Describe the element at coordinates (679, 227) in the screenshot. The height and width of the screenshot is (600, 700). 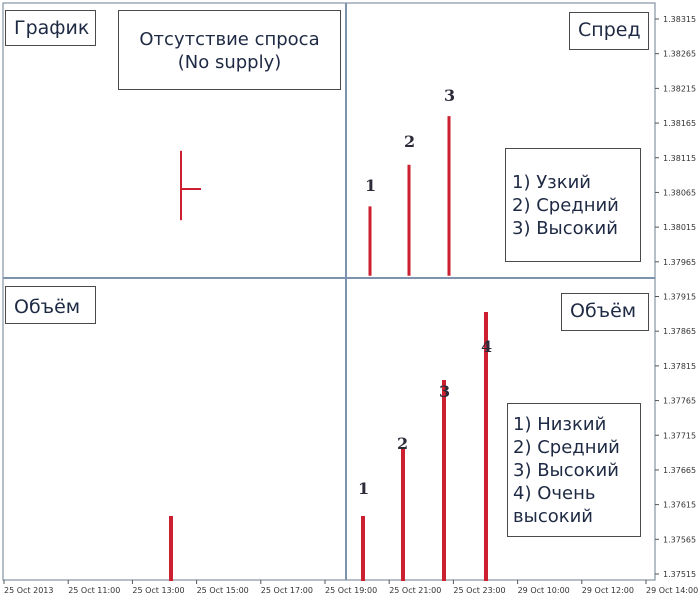
I see `price-tick-label: 1.38015` at that location.